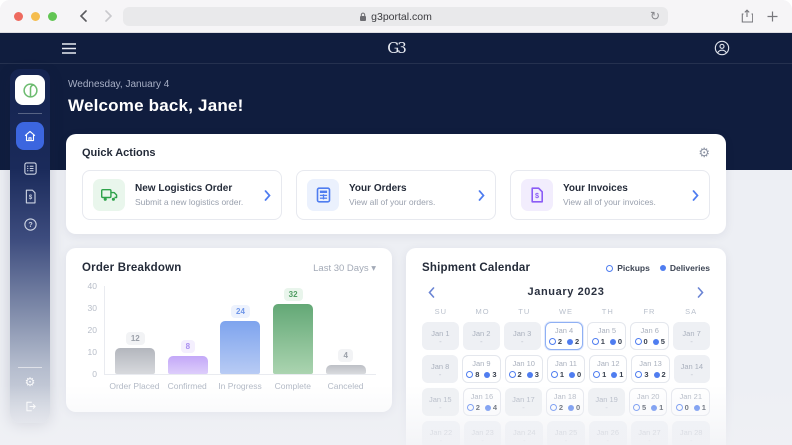  I want to click on calendar-day-jan-21: Jan 21 0 1, so click(691, 402).